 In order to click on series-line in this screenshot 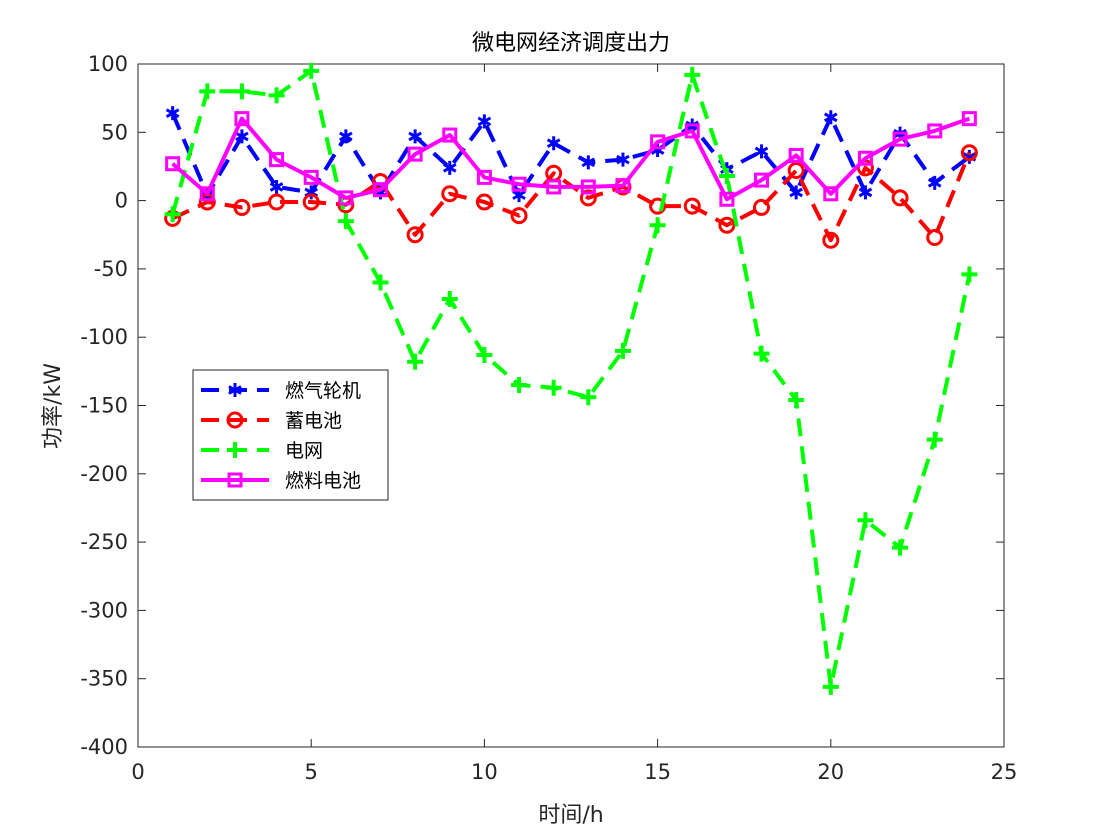, I will do `click(570, 155)`.